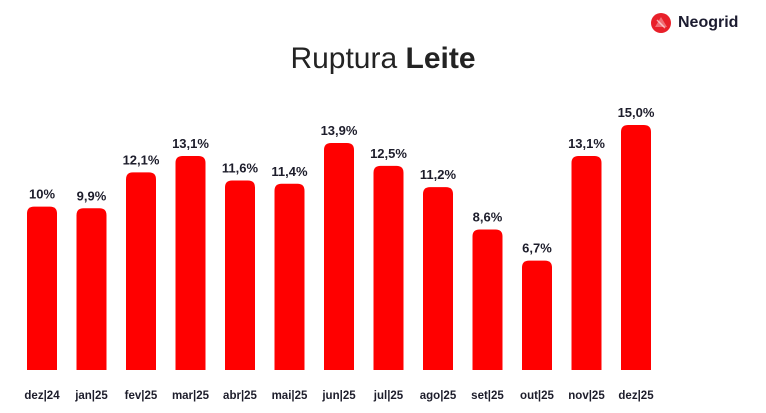 The height and width of the screenshot is (413, 766). I want to click on data-label: 12,1%, so click(141, 159).